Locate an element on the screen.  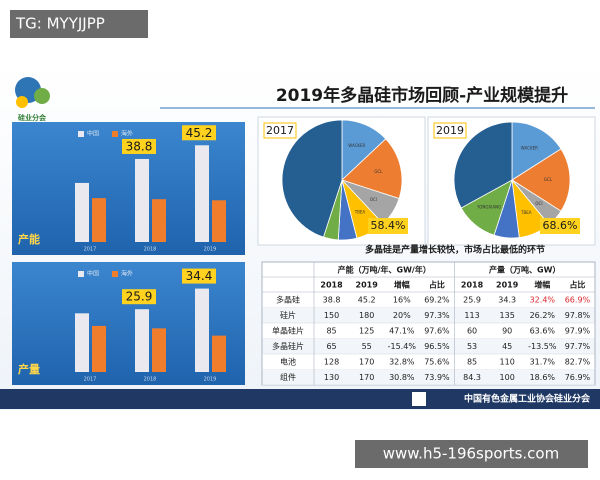
value-label: 25.9 is located at coordinates (139, 297).